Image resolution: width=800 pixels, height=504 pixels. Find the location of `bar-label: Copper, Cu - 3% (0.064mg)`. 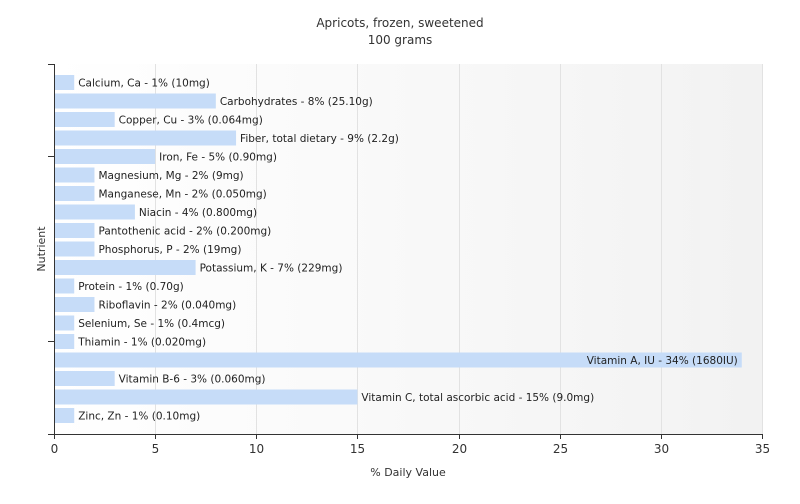

bar-label: Copper, Cu - 3% (0.064mg) is located at coordinates (191, 121).